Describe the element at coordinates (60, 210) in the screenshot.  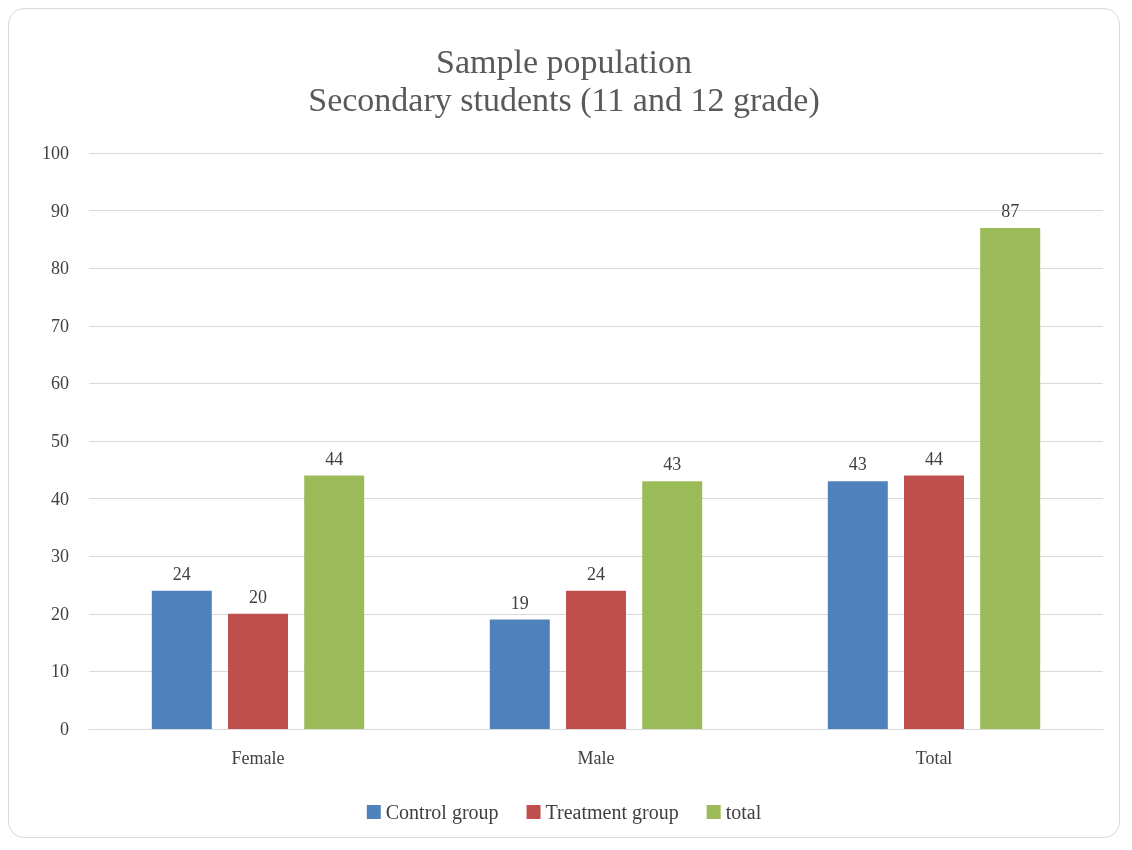
I see `y-tick-label: 90` at that location.